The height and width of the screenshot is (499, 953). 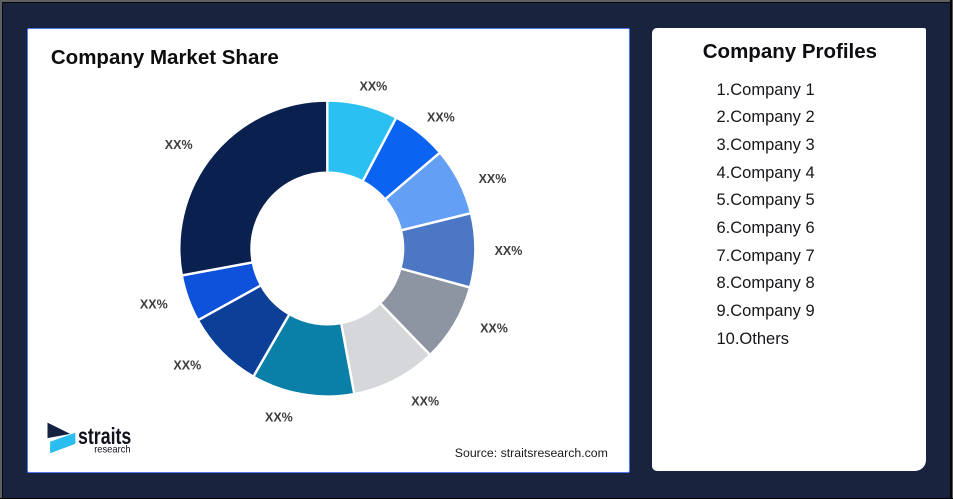 I want to click on svg-text: research, so click(x=112, y=450).